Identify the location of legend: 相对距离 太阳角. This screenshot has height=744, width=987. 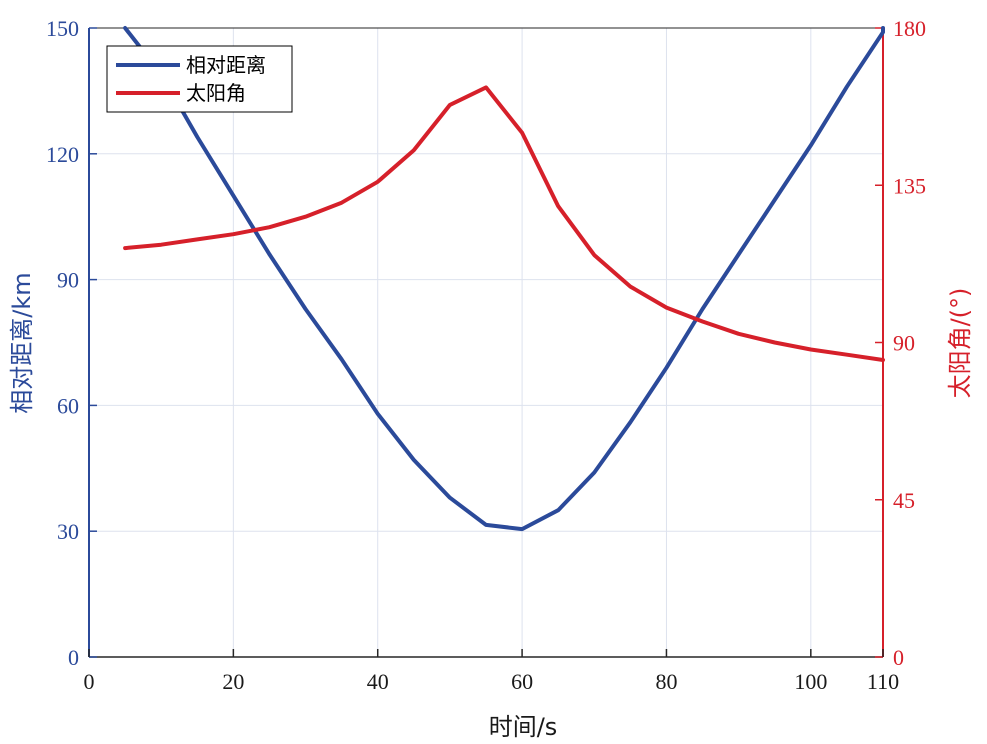
(199, 79).